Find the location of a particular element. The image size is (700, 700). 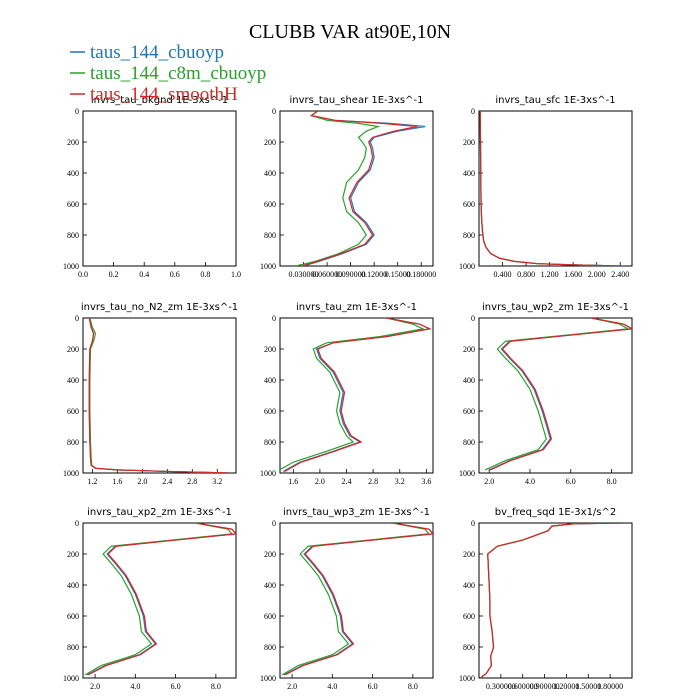

panel-title: invrs_tau_xp2_zm 1E-3xs^-1 is located at coordinates (159, 512).